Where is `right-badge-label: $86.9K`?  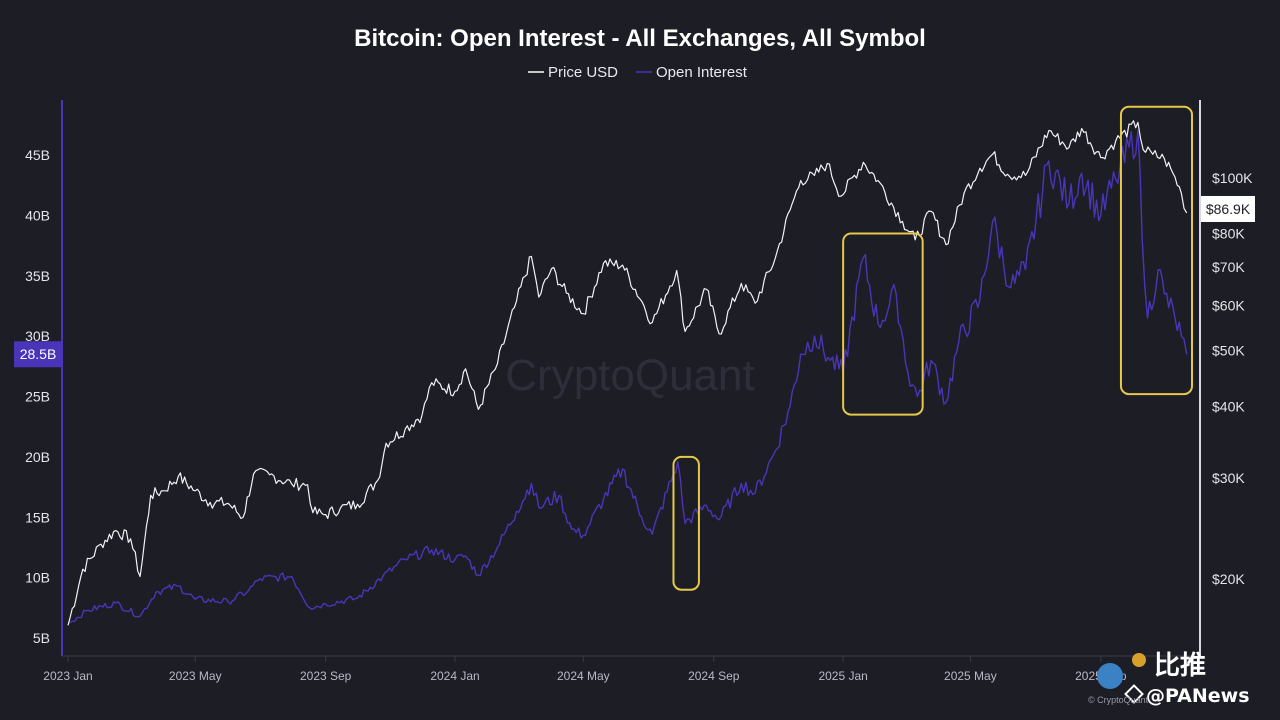 right-badge-label: $86.9K is located at coordinates (1228, 209).